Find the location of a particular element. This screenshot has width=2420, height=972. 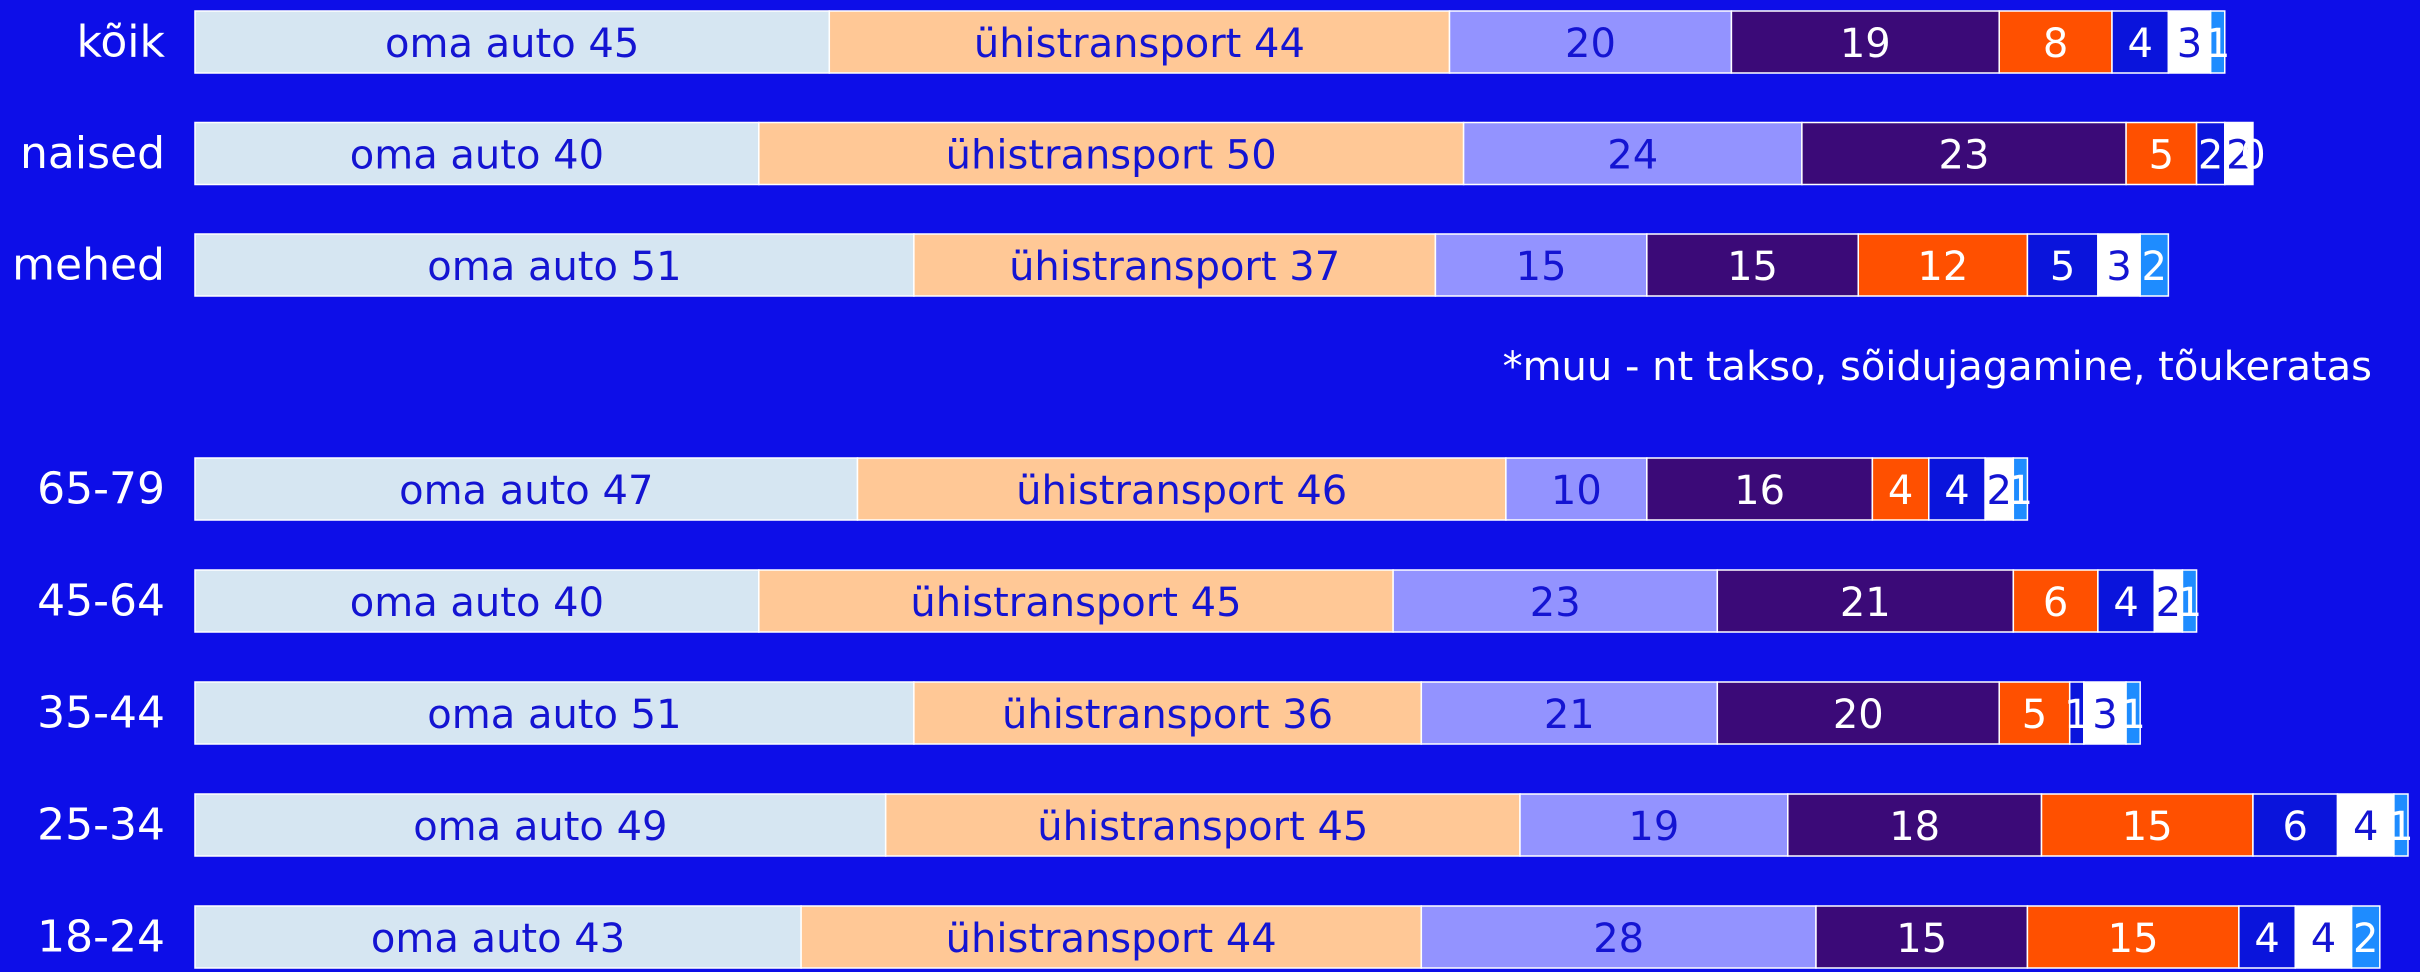

value-label: ühistransport 36 is located at coordinates (1167, 715).